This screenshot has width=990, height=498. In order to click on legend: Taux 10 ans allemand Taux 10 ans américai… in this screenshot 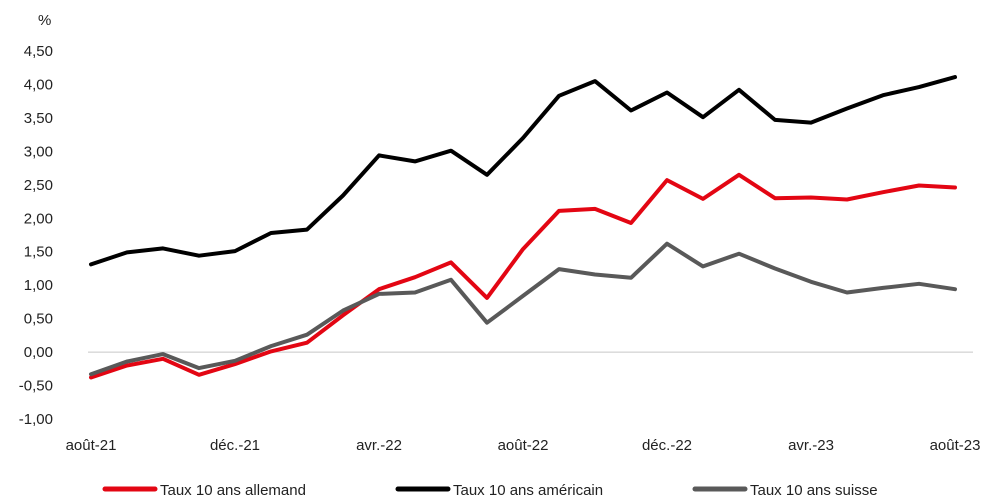, I will do `click(490, 490)`.